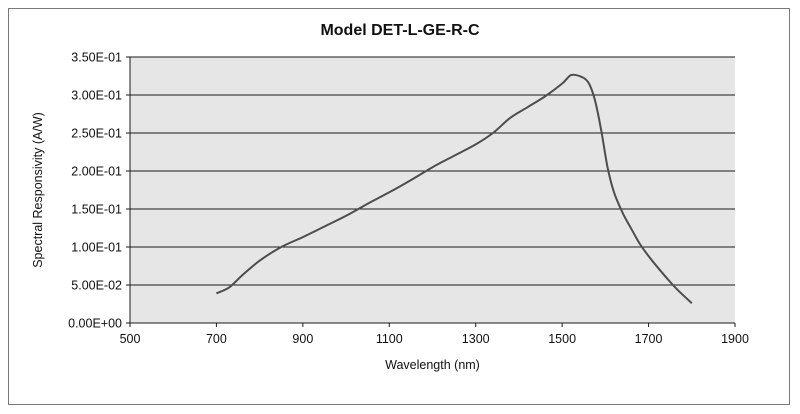  Describe the element at coordinates (434, 339) in the screenshot. I see `x-tick-labels: 500 700 900 1100 1300 1500 1700 1900` at that location.